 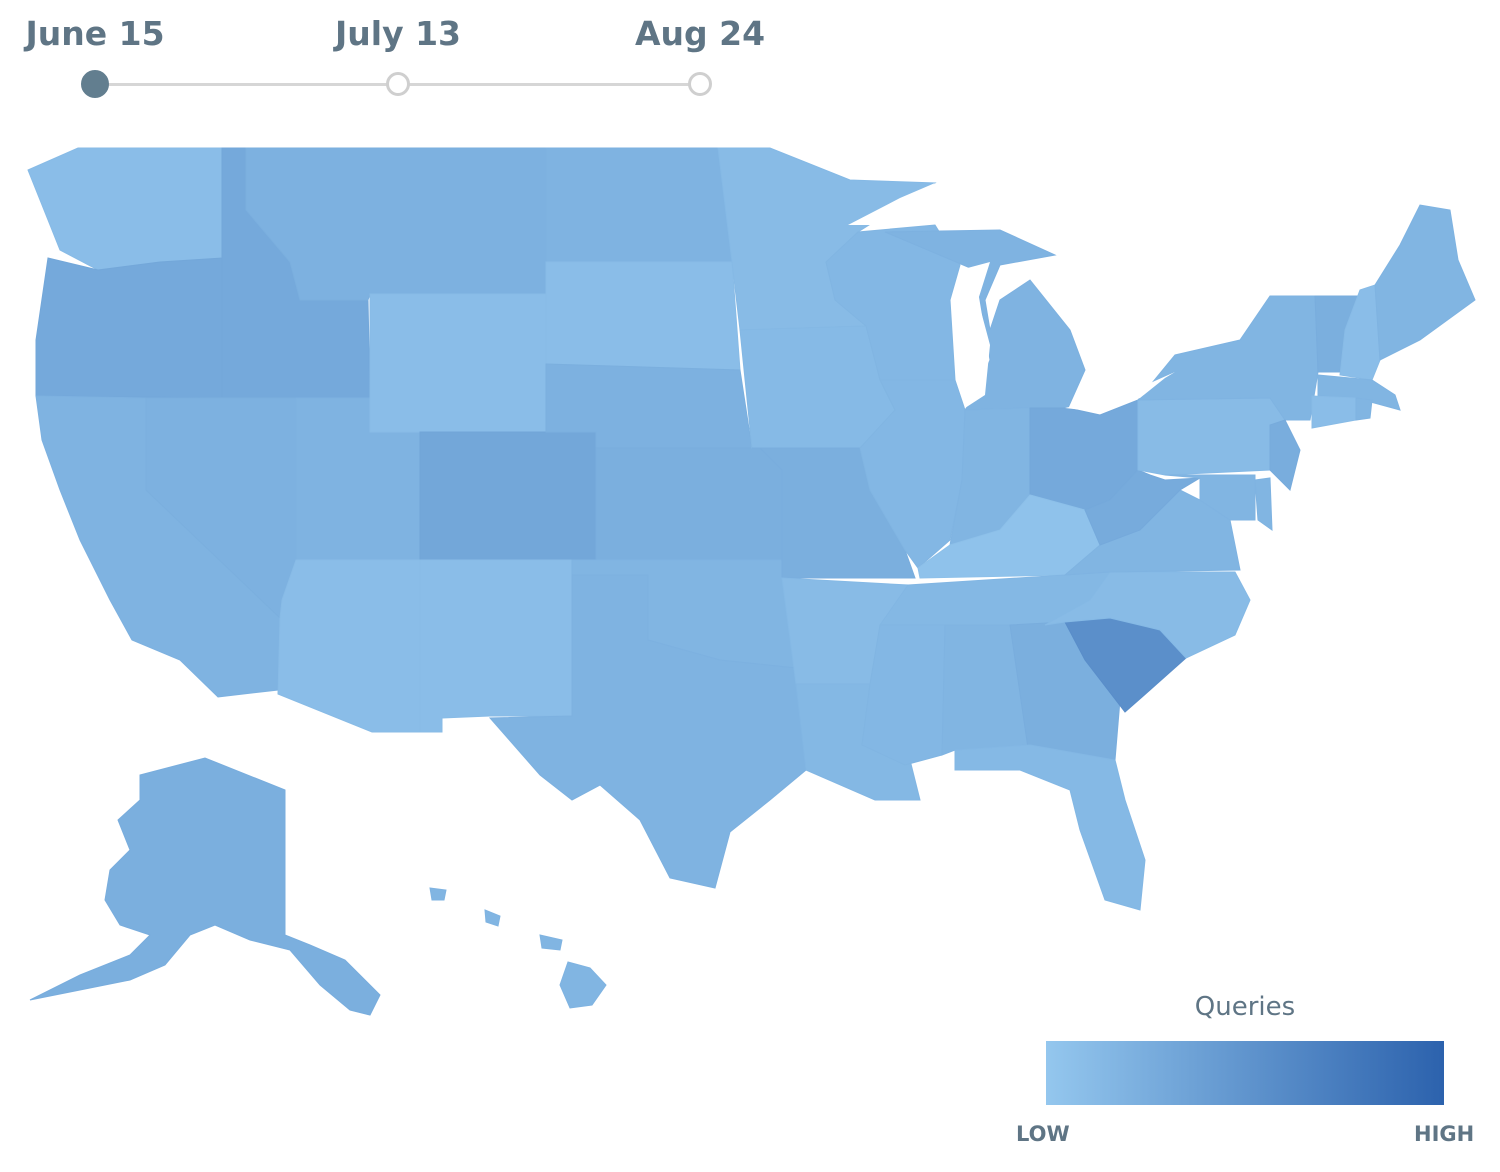 What do you see at coordinates (1245, 1007) in the screenshot?
I see `legend-title: Queries` at bounding box center [1245, 1007].